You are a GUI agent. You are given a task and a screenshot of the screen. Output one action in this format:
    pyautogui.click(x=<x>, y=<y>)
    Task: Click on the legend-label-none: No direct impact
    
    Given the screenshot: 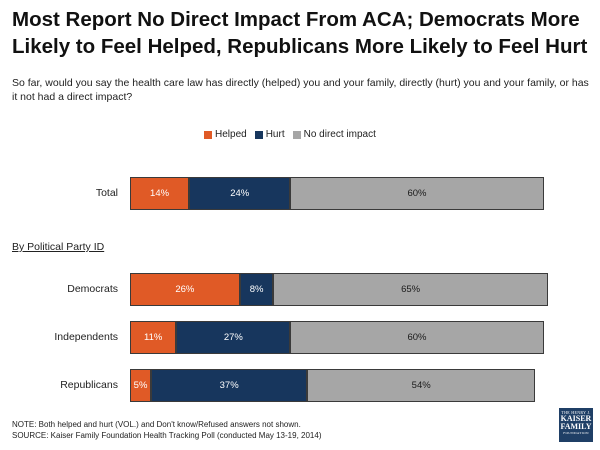 What is the action you would take?
    pyautogui.click(x=339, y=134)
    